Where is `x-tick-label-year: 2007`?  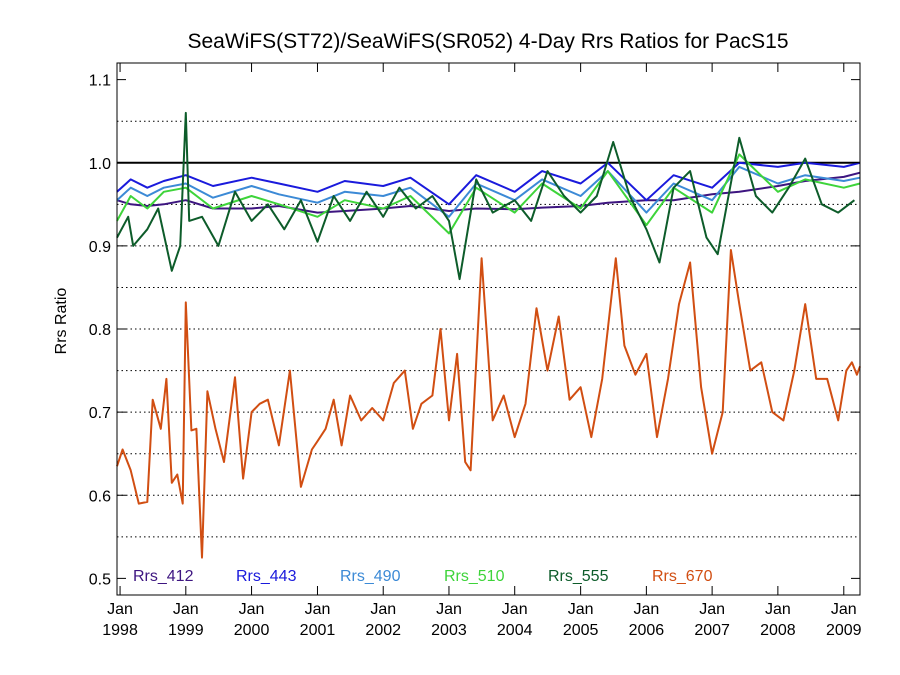
x-tick-label-year: 2007 is located at coordinates (712, 630).